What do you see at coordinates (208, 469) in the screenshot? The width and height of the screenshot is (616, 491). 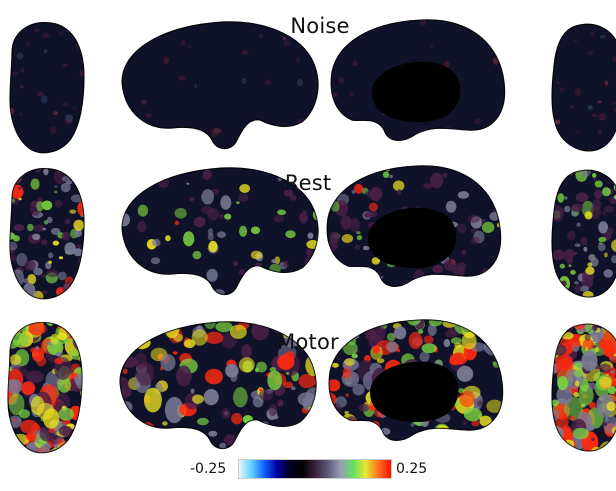 I see `colorbar-min-label: -0.25` at bounding box center [208, 469].